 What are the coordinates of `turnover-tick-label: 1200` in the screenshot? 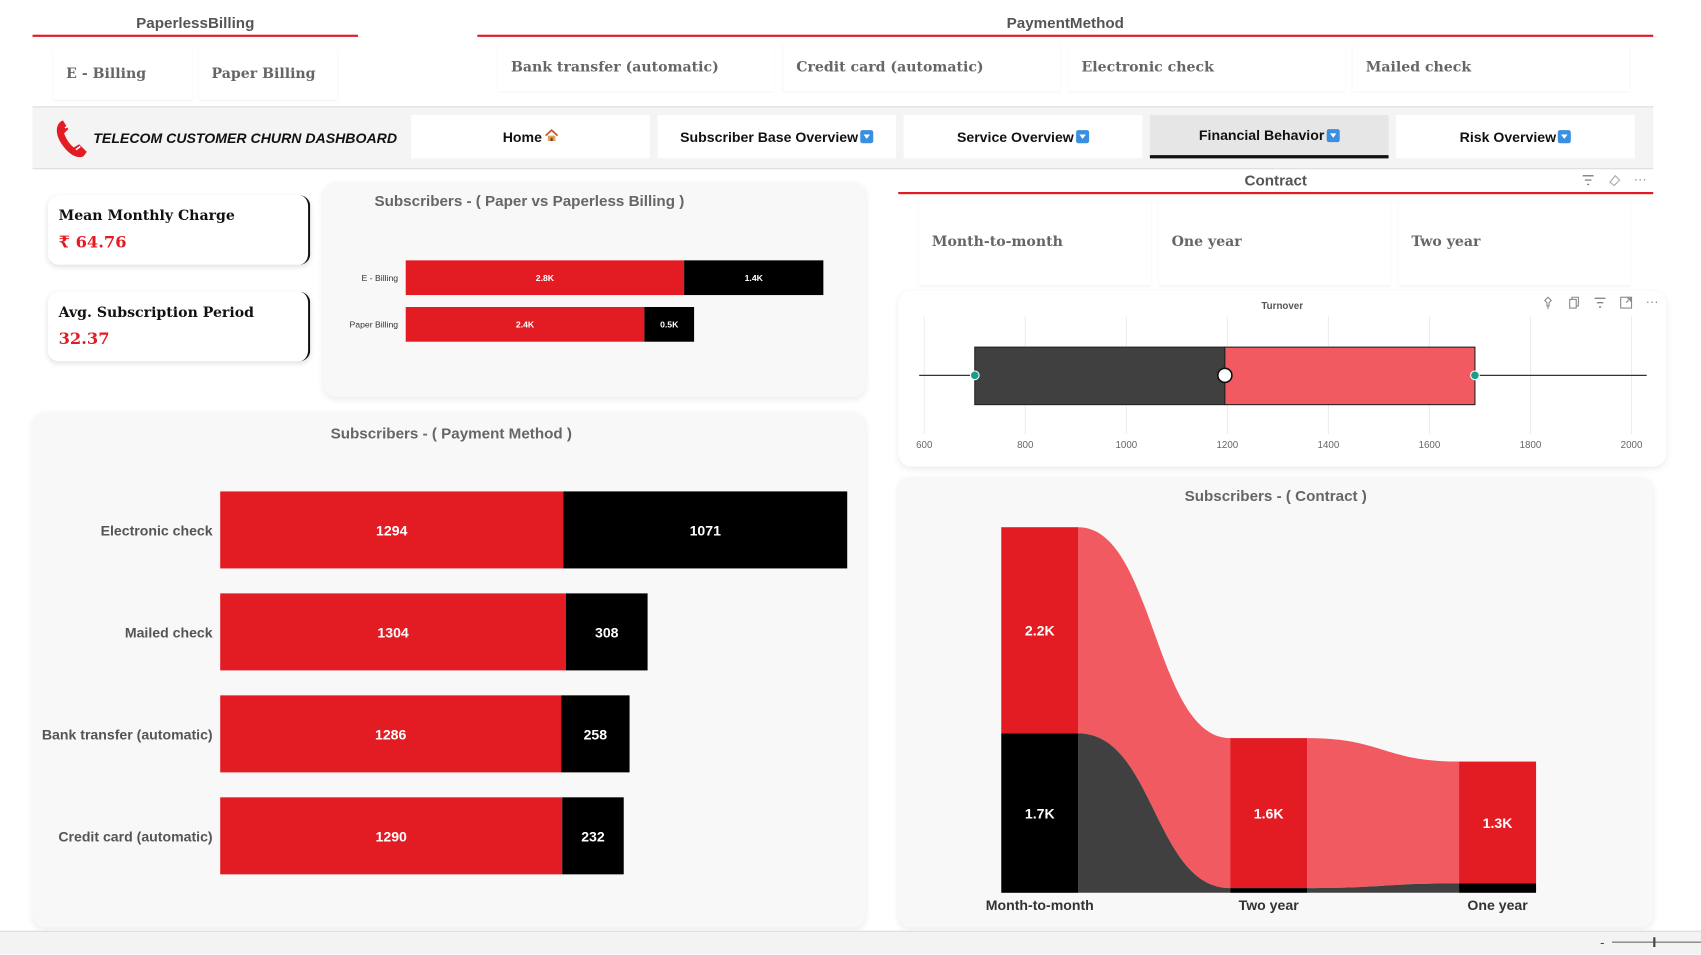 It's located at (1228, 445).